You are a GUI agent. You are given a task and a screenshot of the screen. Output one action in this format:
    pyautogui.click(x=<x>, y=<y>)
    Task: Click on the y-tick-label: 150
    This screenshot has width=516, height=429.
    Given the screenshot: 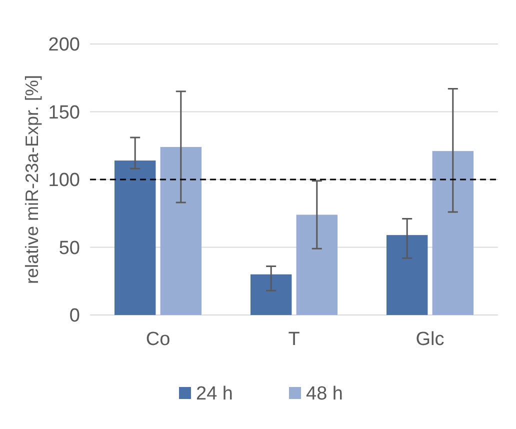 What is the action you would take?
    pyautogui.click(x=64, y=113)
    